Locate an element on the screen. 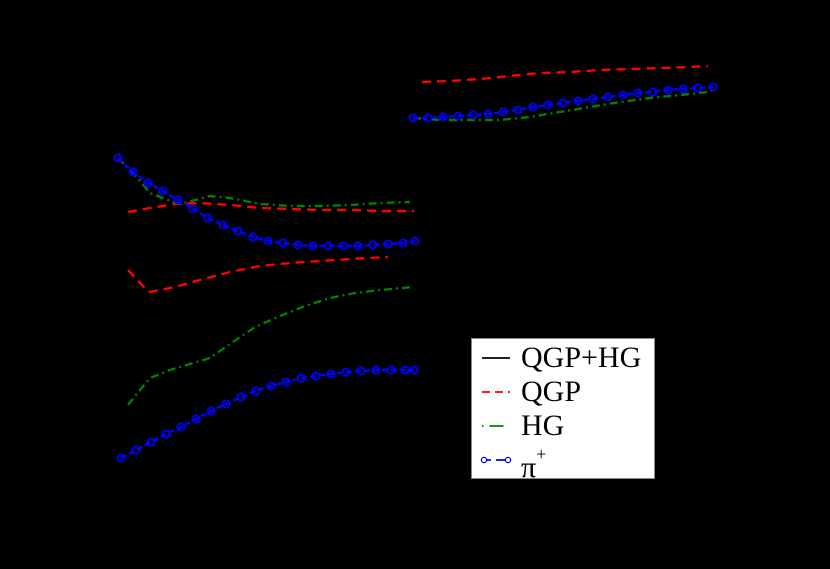 The height and width of the screenshot is (569, 830). legend-label: π+ is located at coordinates (534, 464).